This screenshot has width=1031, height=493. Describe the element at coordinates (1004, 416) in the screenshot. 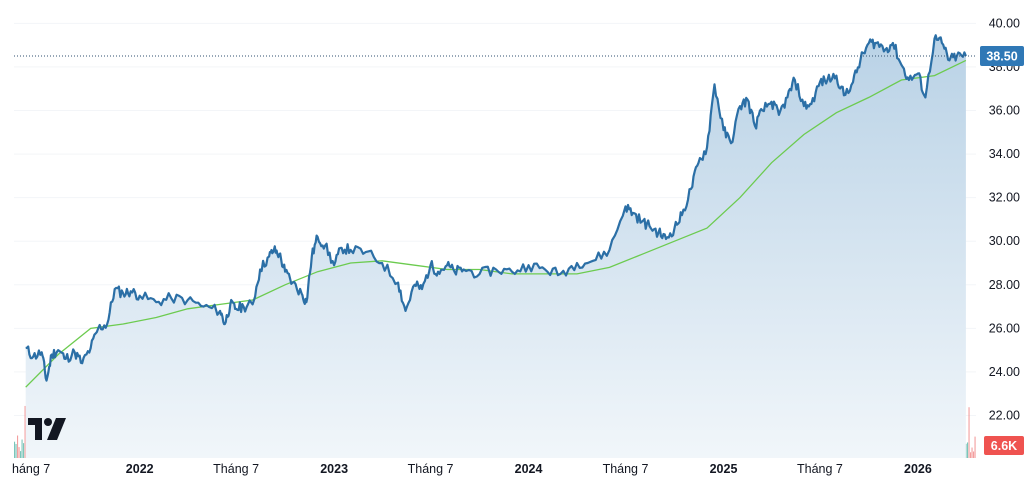

I see `y-tick-label: 22.00` at that location.